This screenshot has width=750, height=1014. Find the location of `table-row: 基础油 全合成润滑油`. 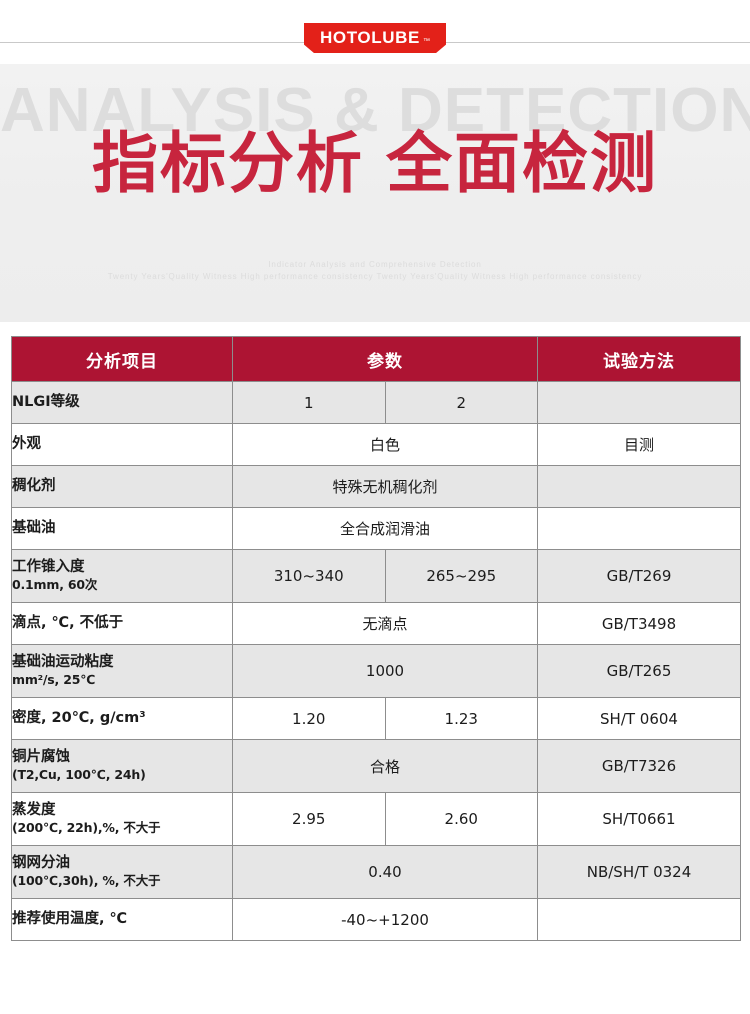

table-row: 基础油 全合成润滑油 is located at coordinates (376, 528).